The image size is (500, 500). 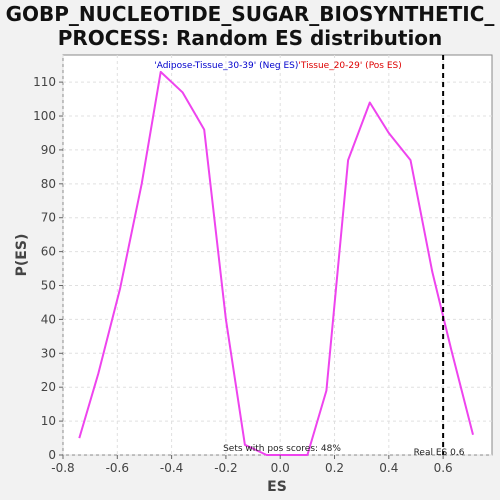 What do you see at coordinates (48, 184) in the screenshot?
I see `y-tick-label: 80` at bounding box center [48, 184].